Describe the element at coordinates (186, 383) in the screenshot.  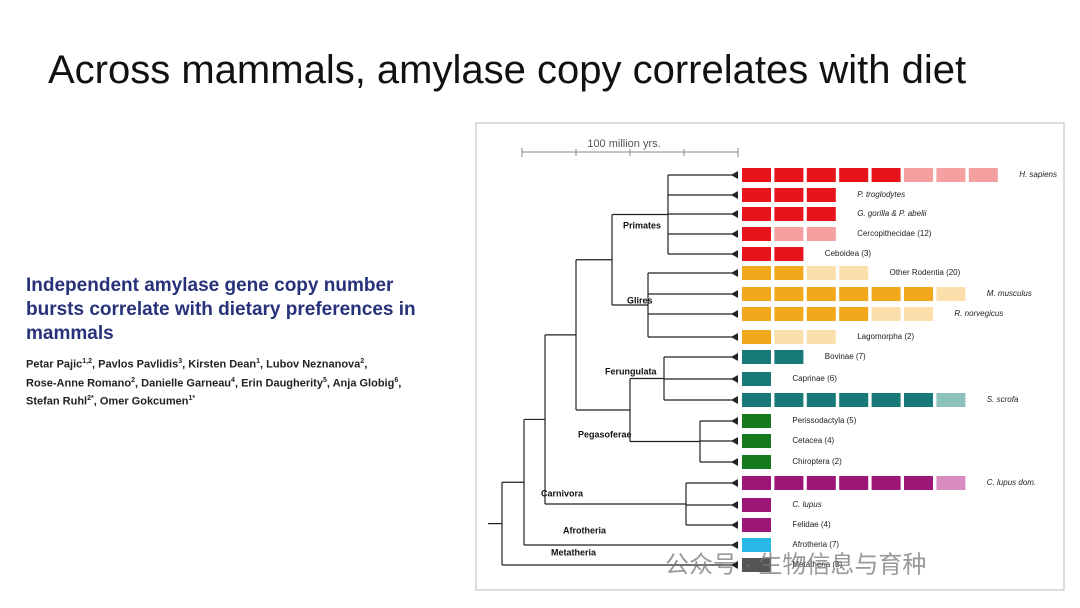
I see `author: Danielle Garneau` at that location.